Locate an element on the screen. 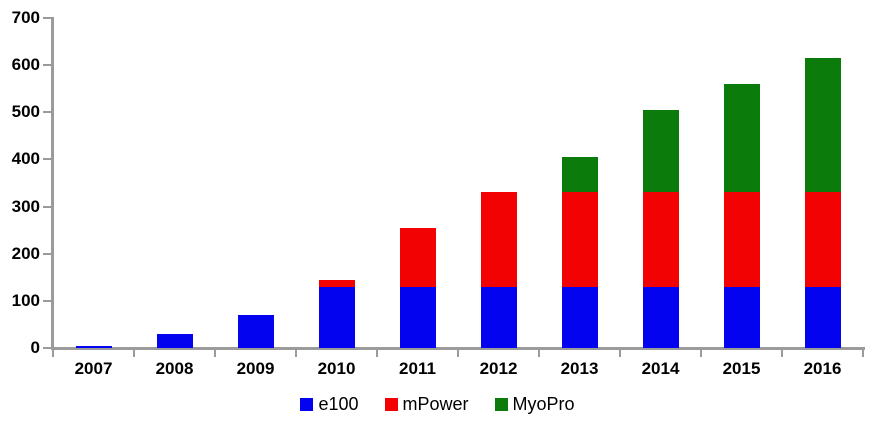  legend-label-myopro: MyoPro is located at coordinates (543, 404).